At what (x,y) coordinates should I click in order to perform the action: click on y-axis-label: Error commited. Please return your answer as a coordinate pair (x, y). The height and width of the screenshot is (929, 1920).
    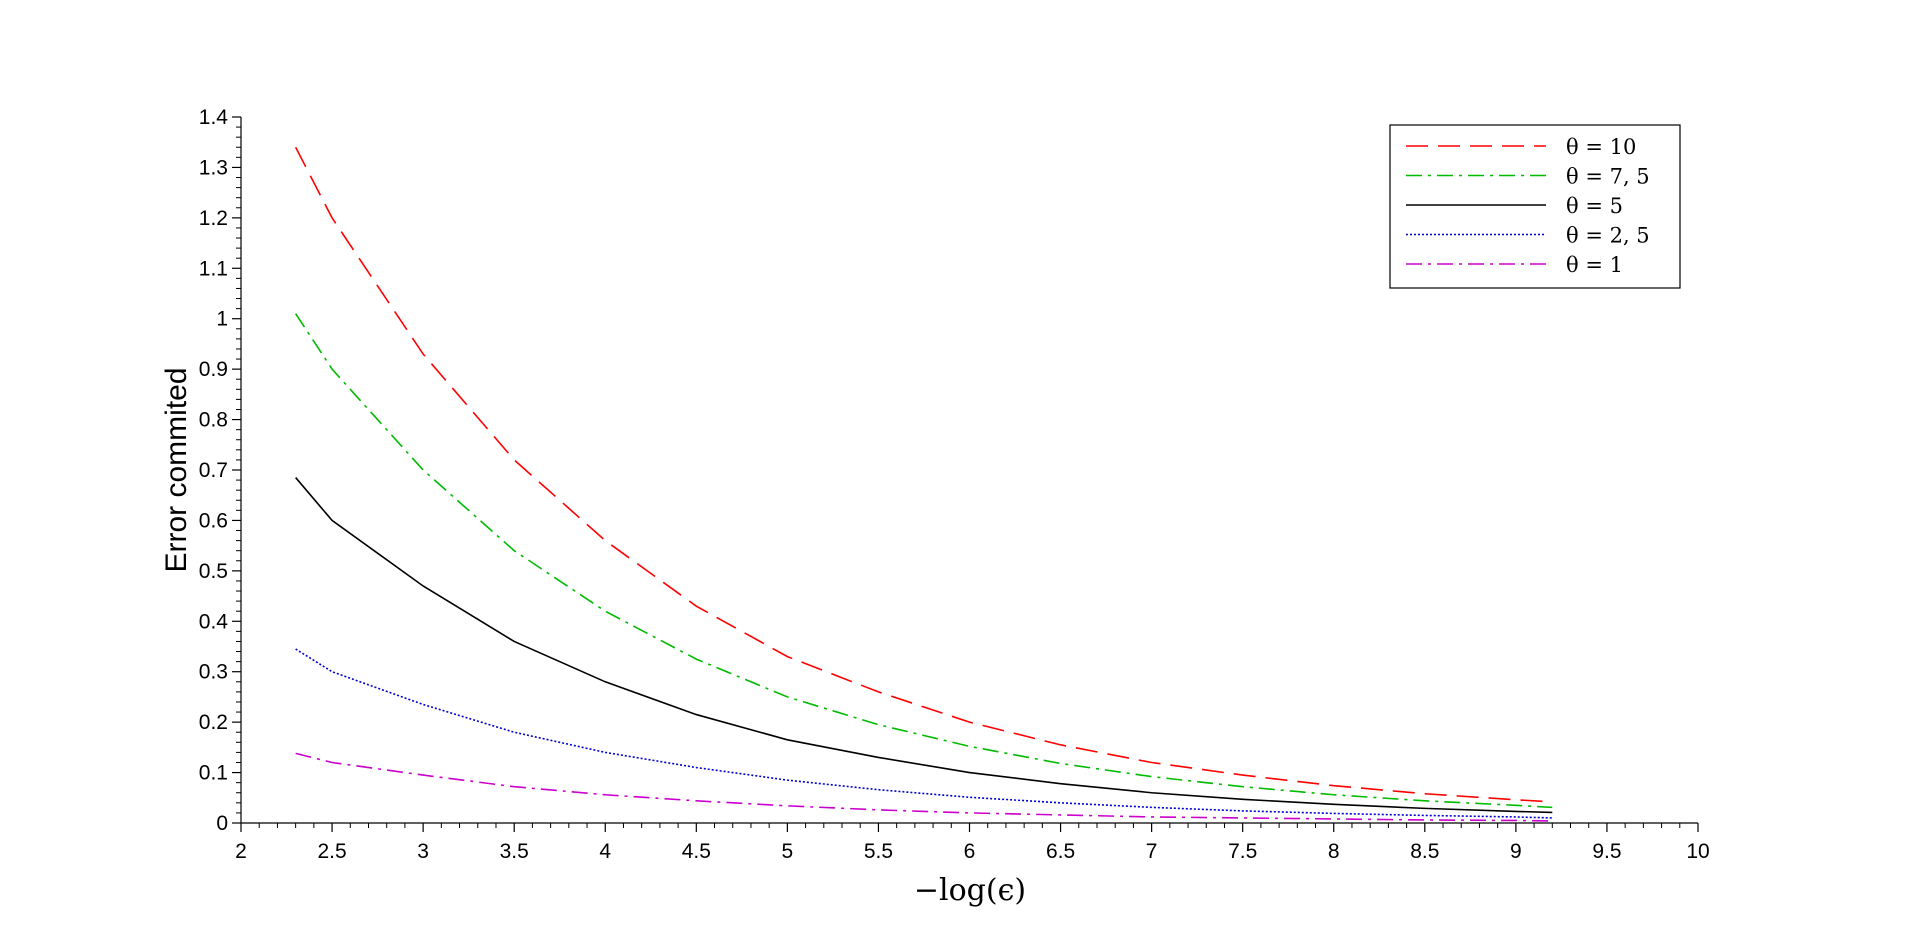
    Looking at the image, I should click on (176, 469).